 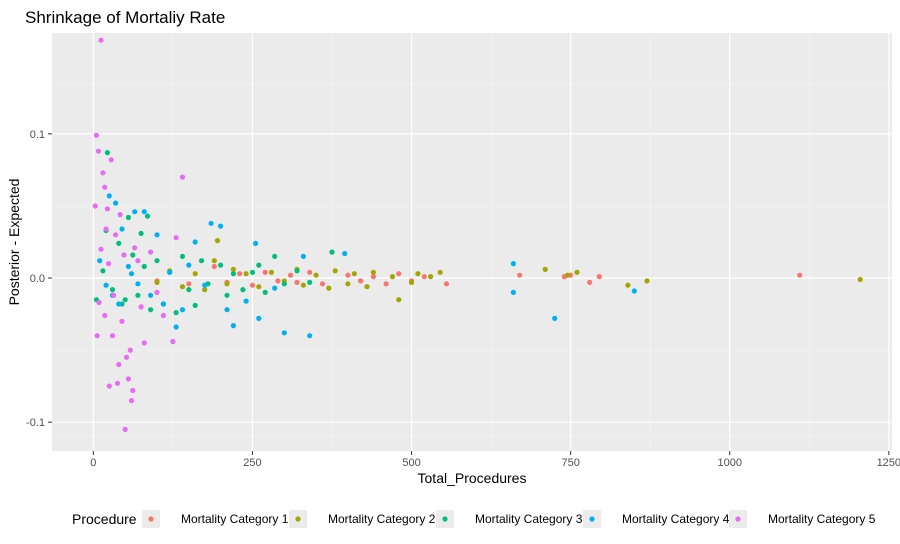 What do you see at coordinates (104, 519) in the screenshot?
I see `legend-title: Procedure` at bounding box center [104, 519].